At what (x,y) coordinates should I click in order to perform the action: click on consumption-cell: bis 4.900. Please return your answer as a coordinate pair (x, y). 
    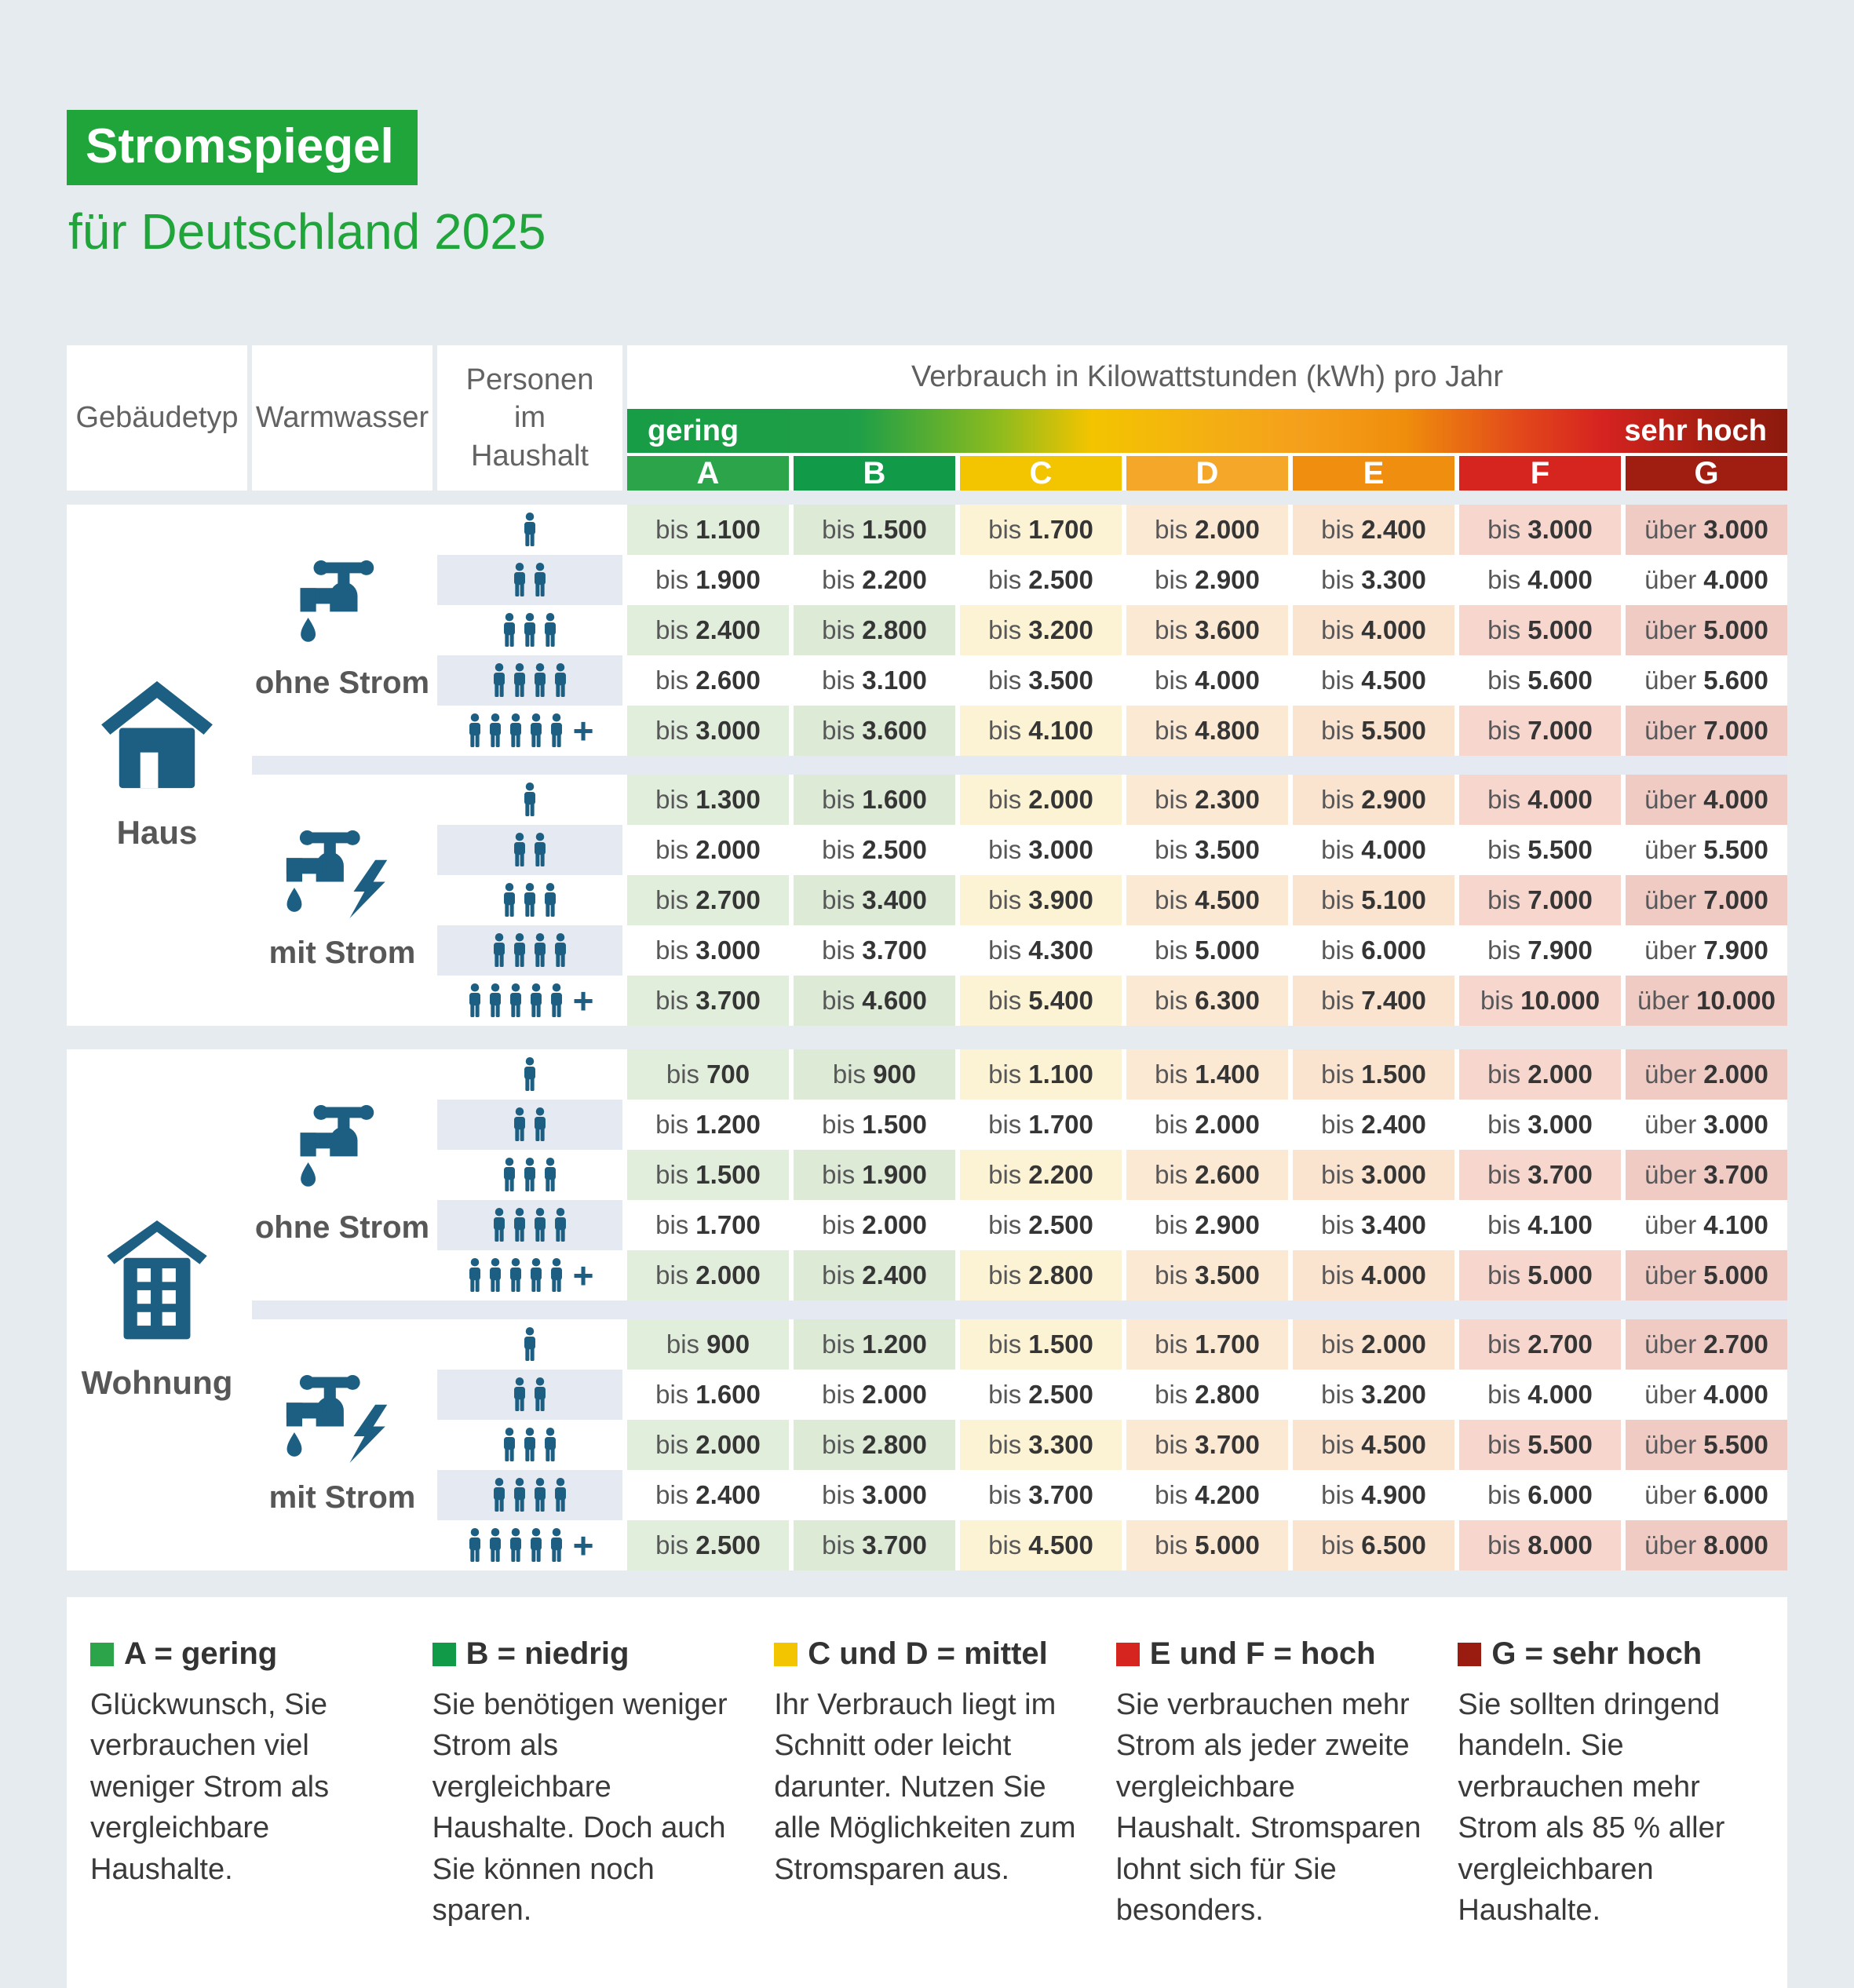
    Looking at the image, I should click on (1373, 1495).